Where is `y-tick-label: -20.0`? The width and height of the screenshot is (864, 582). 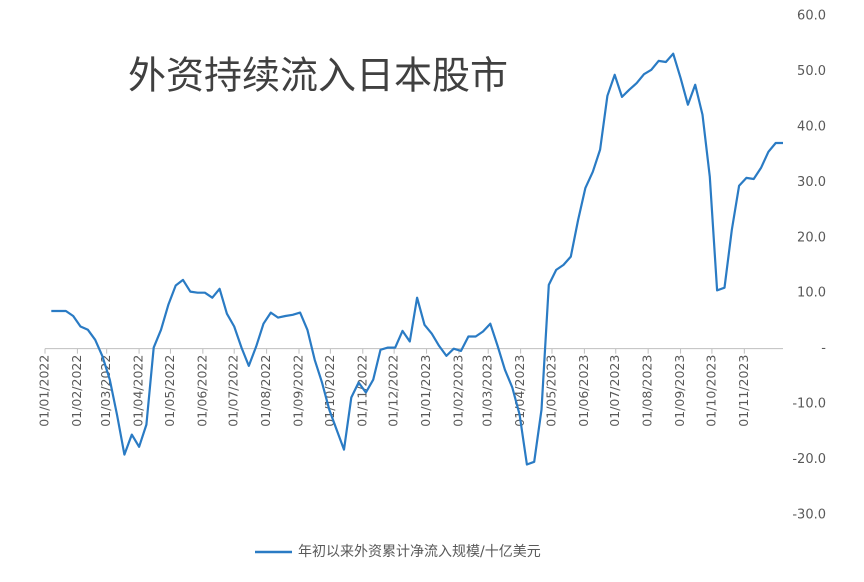
y-tick-label: -20.0 is located at coordinates (809, 459).